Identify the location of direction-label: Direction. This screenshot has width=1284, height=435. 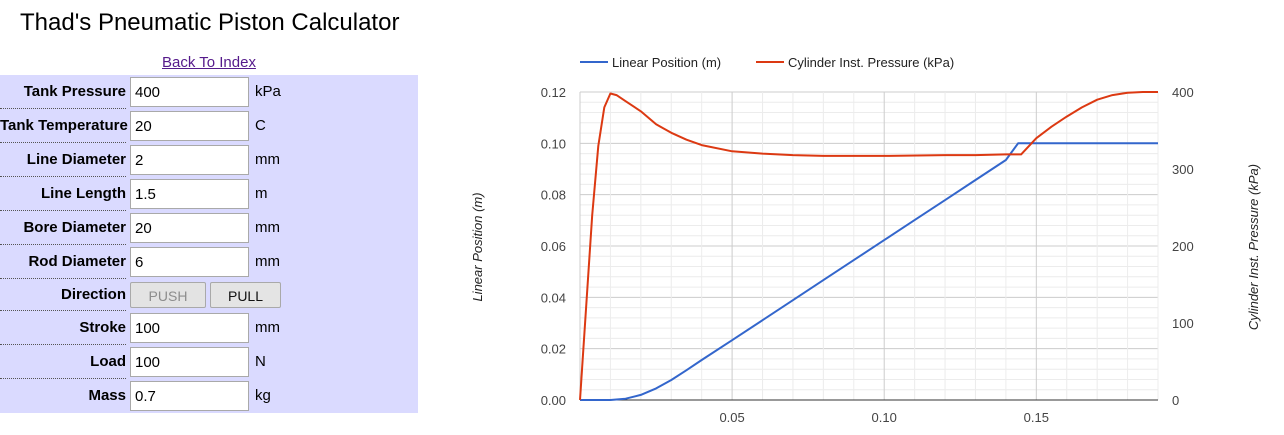
(63, 295).